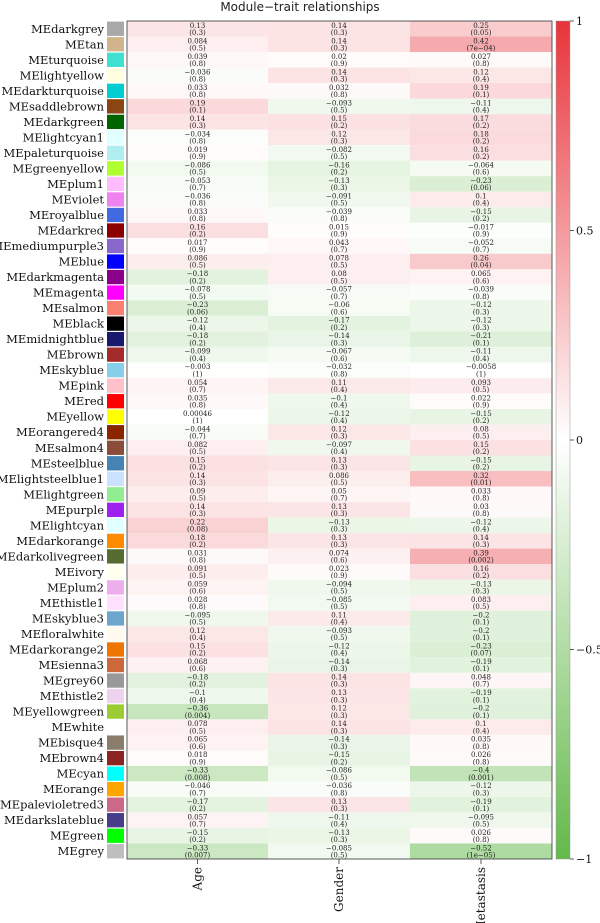 The width and height of the screenshot is (600, 923). What do you see at coordinates (588, 650) in the screenshot?
I see `colorbar-tick-label: −0.5` at bounding box center [588, 650].